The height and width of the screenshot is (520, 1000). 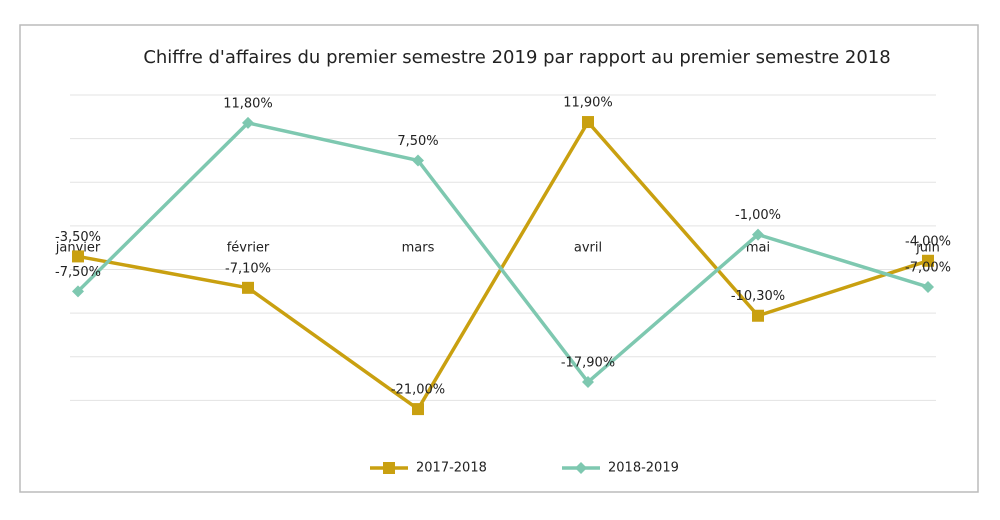 I want to click on data-label: 11,90%, so click(x=588, y=103).